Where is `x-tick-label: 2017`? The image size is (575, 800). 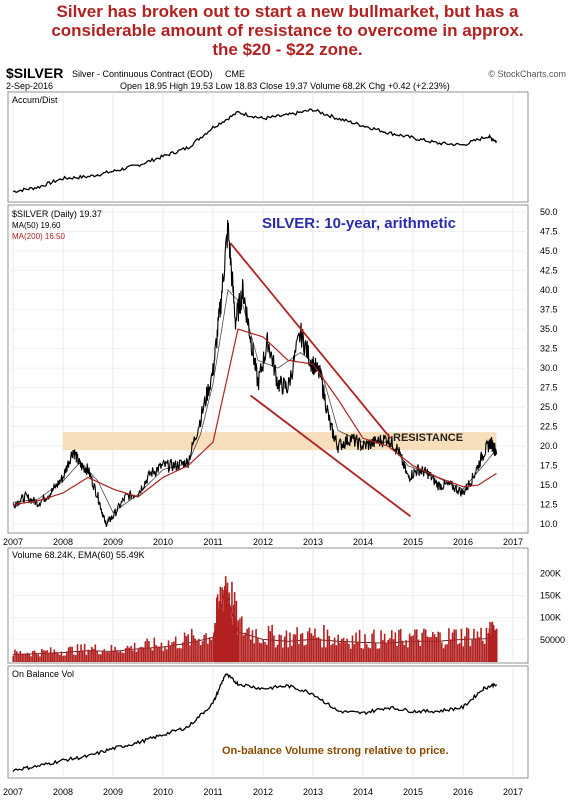 x-tick-label: 2017 is located at coordinates (513, 542).